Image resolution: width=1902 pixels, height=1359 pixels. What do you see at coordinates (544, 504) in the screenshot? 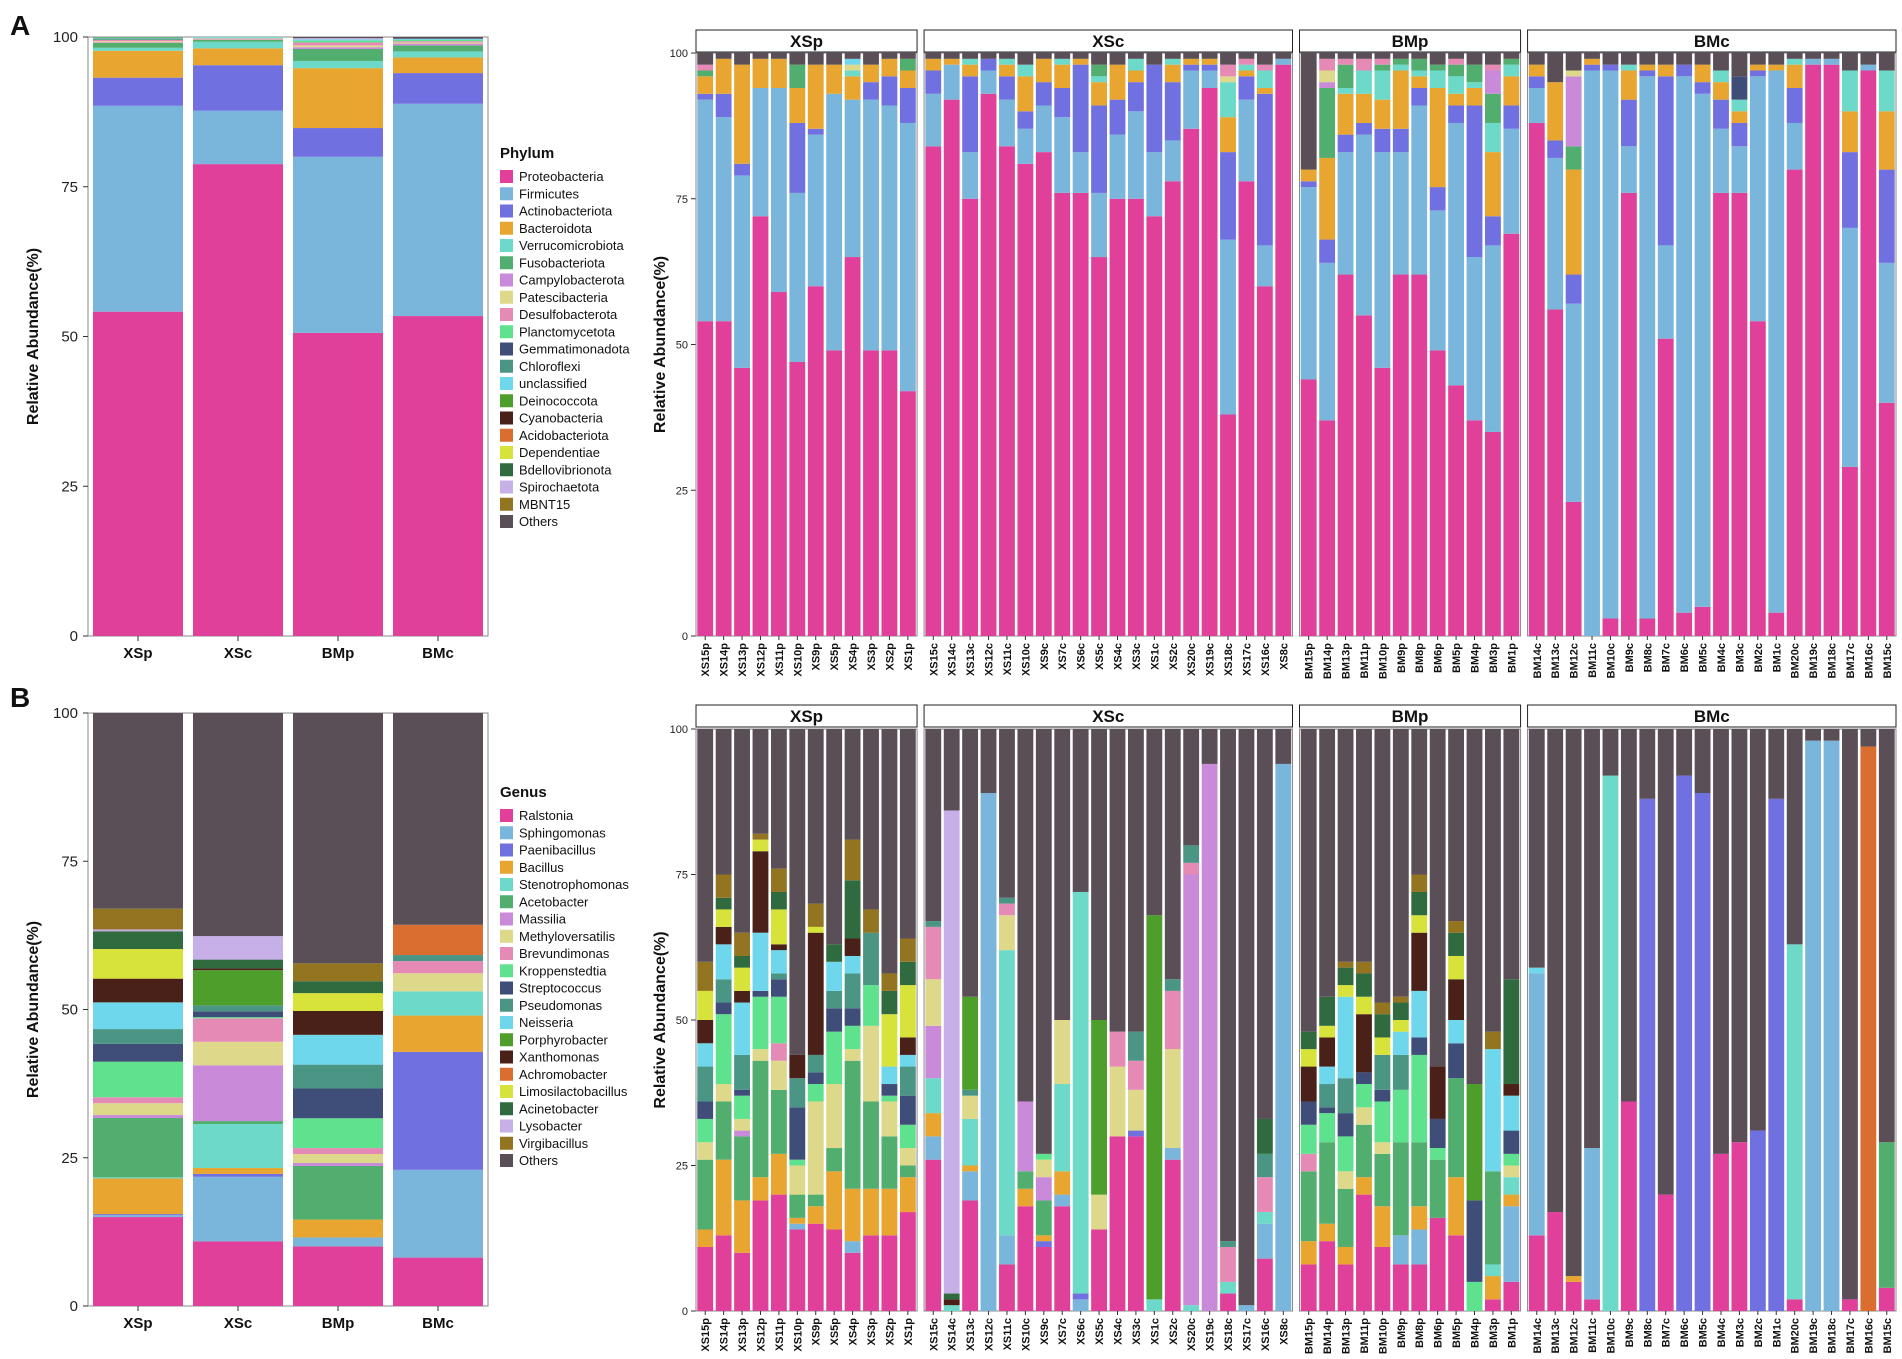
I see `phylum-legend-label: MBNT15` at bounding box center [544, 504].